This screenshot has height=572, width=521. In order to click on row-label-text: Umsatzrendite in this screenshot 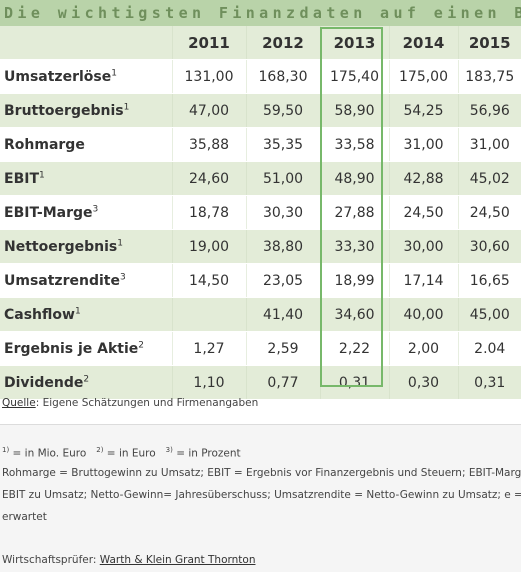, I will do `click(62, 280)`.